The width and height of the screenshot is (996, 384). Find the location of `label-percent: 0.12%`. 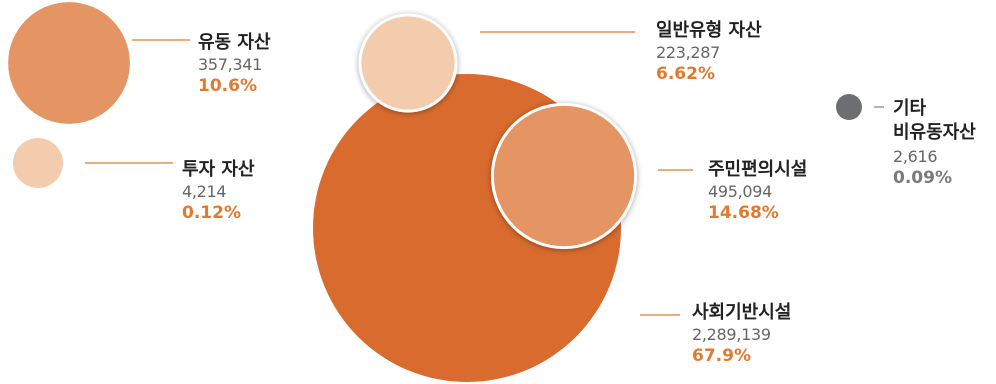

label-percent: 0.12% is located at coordinates (211, 213).